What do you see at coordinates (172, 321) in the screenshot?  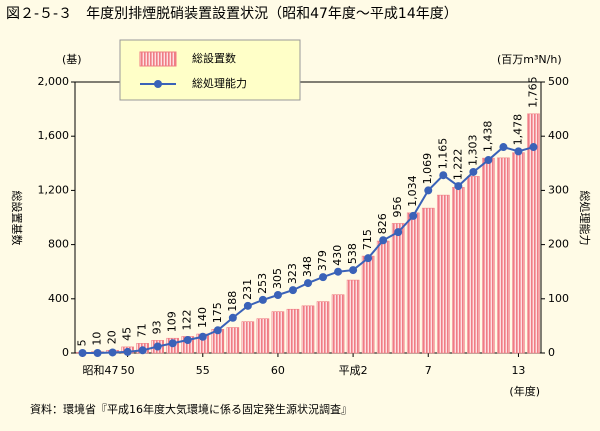 I see `value-label: 109` at bounding box center [172, 321].